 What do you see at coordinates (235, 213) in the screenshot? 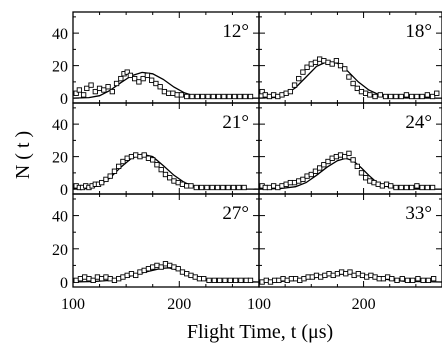
I see `panel-angle-label: 27°` at bounding box center [235, 213].